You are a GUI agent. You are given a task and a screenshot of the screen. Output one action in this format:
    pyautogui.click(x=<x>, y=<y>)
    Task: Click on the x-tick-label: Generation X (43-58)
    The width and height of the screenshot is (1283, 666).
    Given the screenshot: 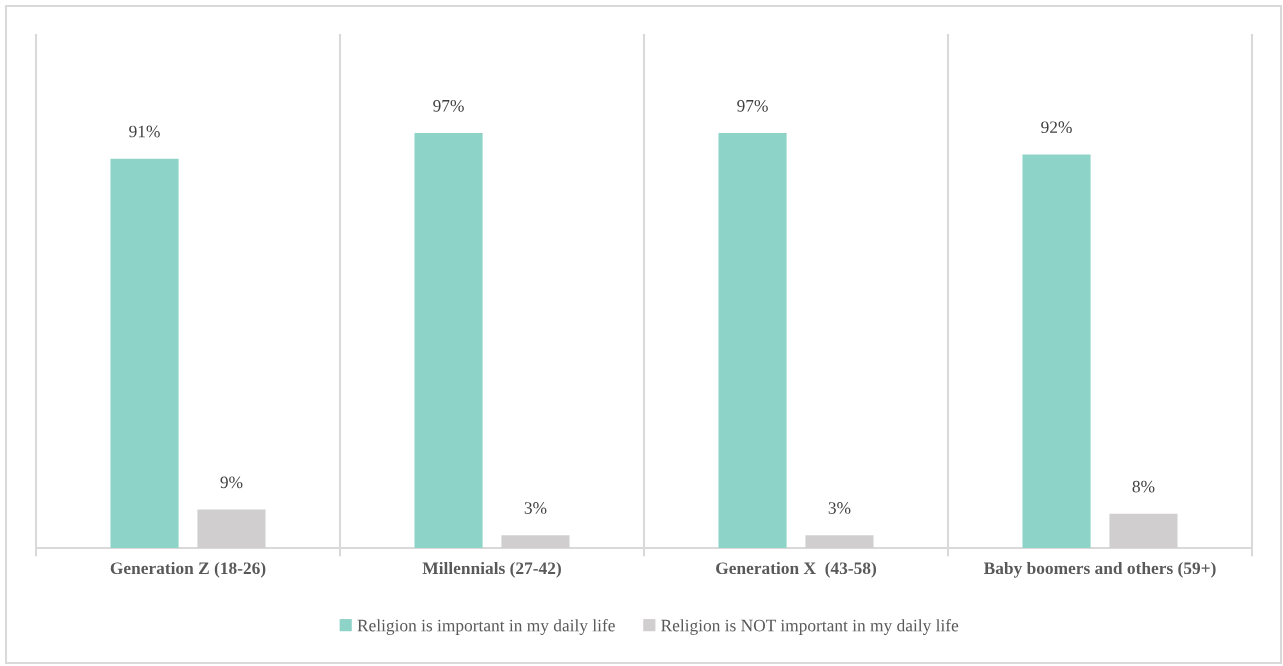 What is the action you would take?
    pyautogui.click(x=796, y=569)
    